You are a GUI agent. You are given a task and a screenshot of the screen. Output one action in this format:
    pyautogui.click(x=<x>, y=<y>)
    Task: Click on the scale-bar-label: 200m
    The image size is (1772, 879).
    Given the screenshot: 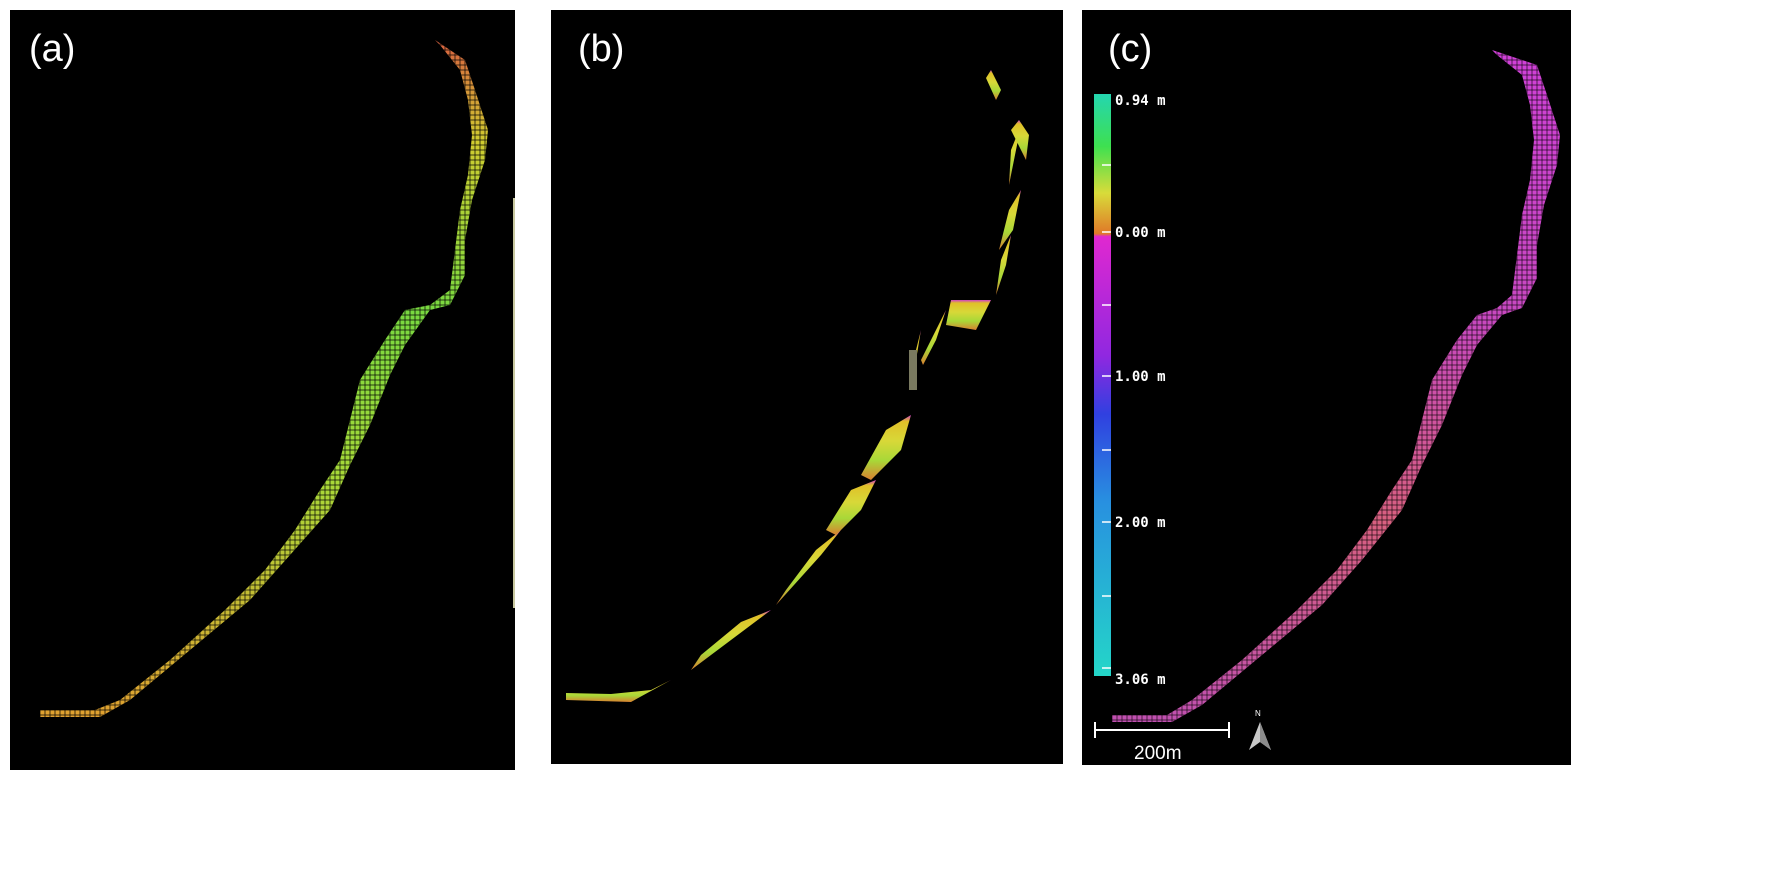 What is the action you would take?
    pyautogui.click(x=1158, y=753)
    